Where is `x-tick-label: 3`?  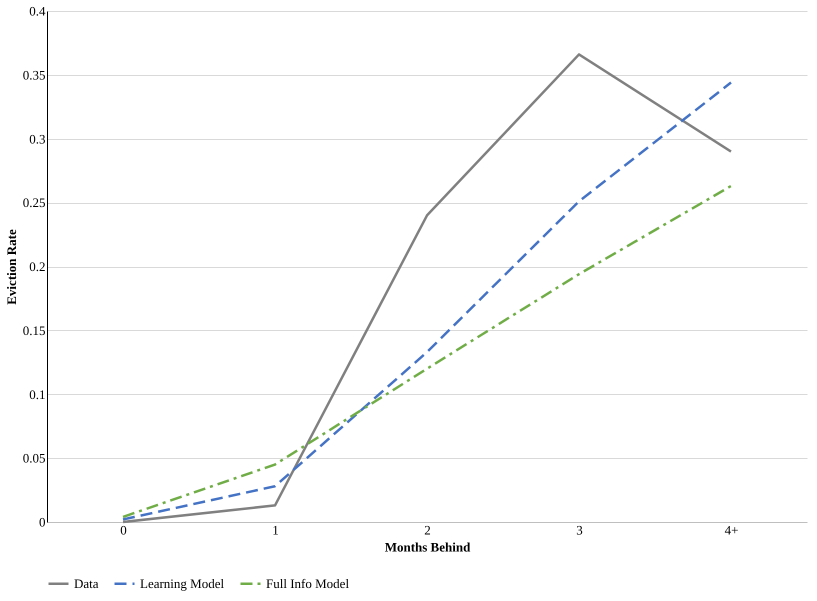
x-tick-label: 3 is located at coordinates (579, 530).